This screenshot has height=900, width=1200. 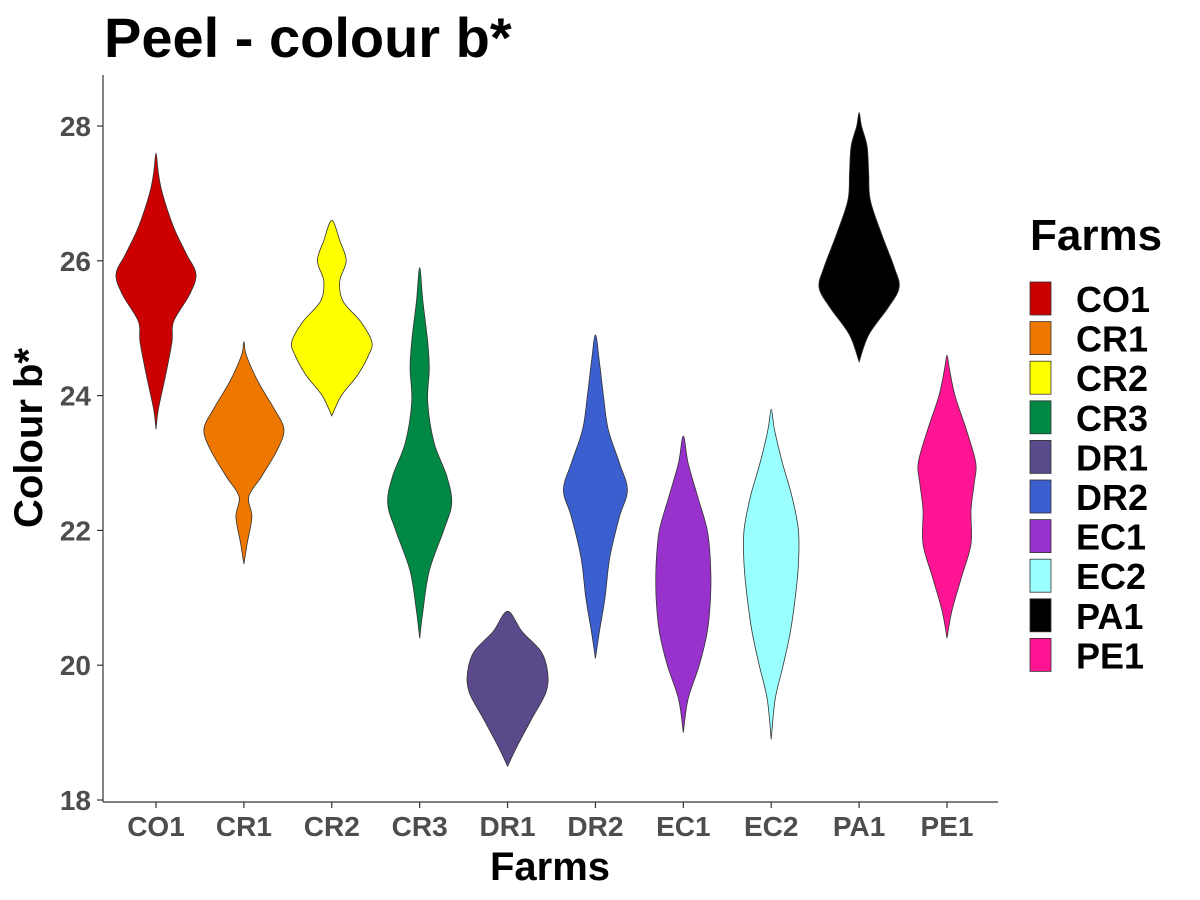 What do you see at coordinates (420, 453) in the screenshot?
I see `violin-cr3` at bounding box center [420, 453].